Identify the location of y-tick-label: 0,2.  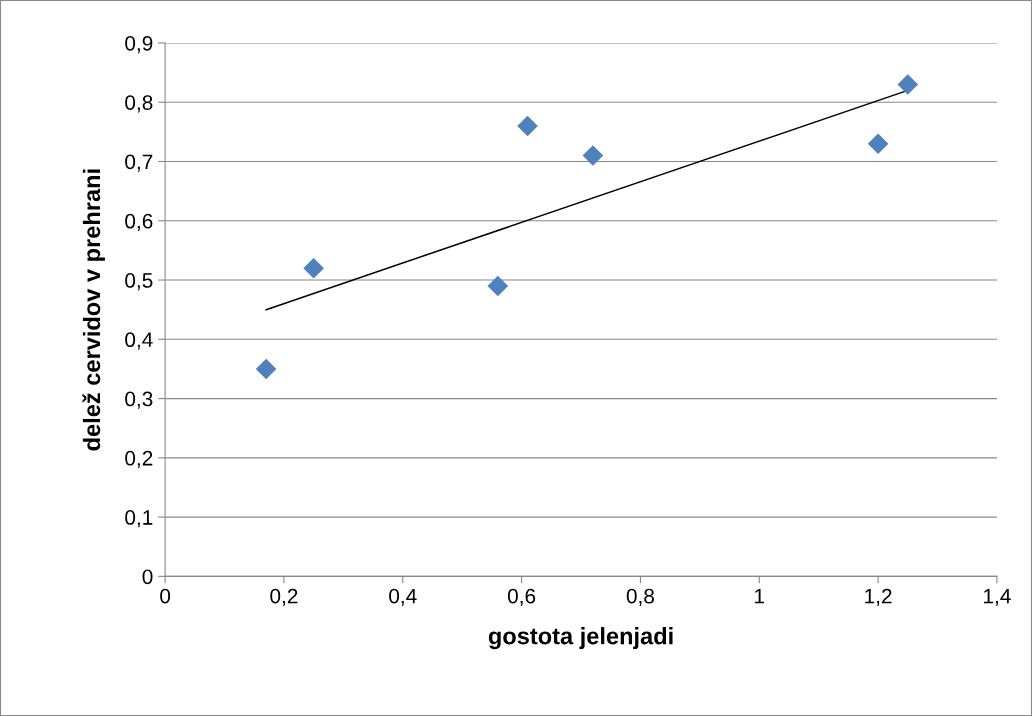
(139, 459).